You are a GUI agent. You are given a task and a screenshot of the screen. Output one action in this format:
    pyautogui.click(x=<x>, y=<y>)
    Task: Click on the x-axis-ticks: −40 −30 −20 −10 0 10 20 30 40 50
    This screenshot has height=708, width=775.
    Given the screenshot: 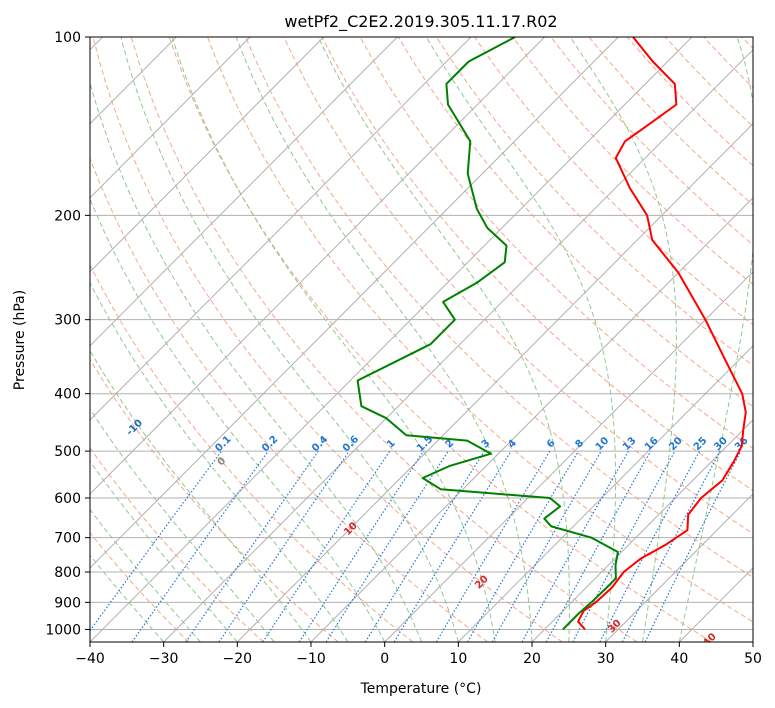 What is the action you would take?
    pyautogui.click(x=418, y=654)
    